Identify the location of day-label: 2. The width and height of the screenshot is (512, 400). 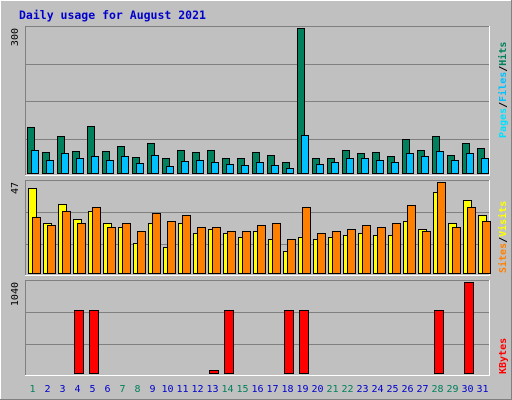
(47, 389).